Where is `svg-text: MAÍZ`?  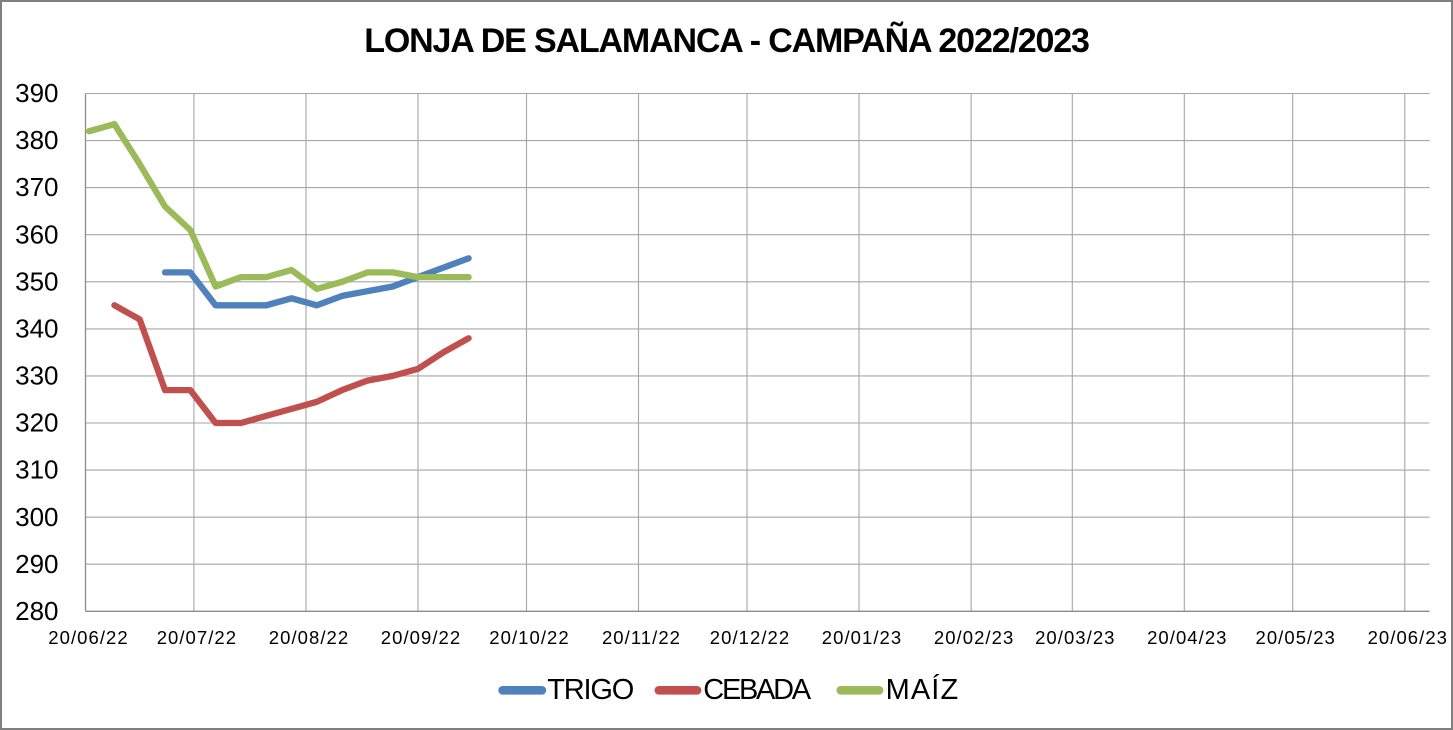
svg-text: MAÍZ is located at coordinates (923, 689).